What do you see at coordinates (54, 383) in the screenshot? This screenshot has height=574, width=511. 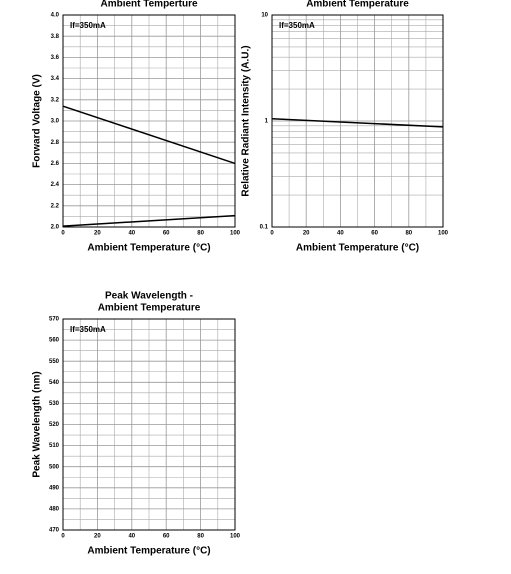 I see `y-tick-label: 540` at bounding box center [54, 383].